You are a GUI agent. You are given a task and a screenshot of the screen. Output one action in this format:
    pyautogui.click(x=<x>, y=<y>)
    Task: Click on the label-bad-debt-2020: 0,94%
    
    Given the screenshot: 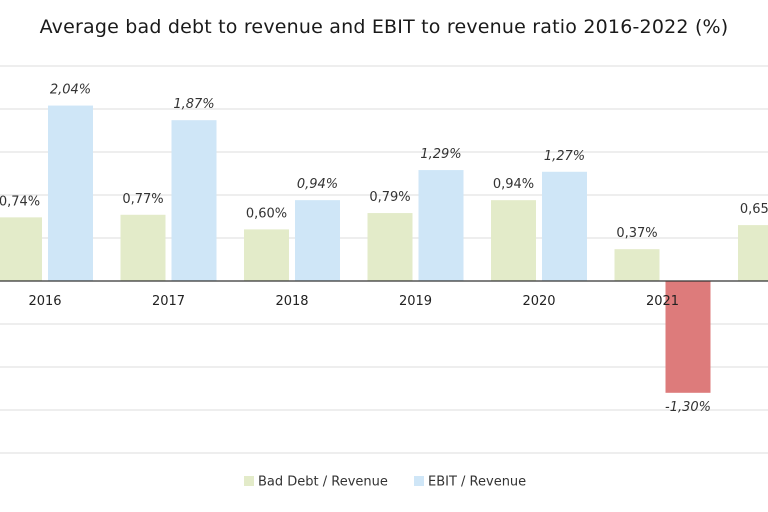 What is the action you would take?
    pyautogui.click(x=513, y=184)
    